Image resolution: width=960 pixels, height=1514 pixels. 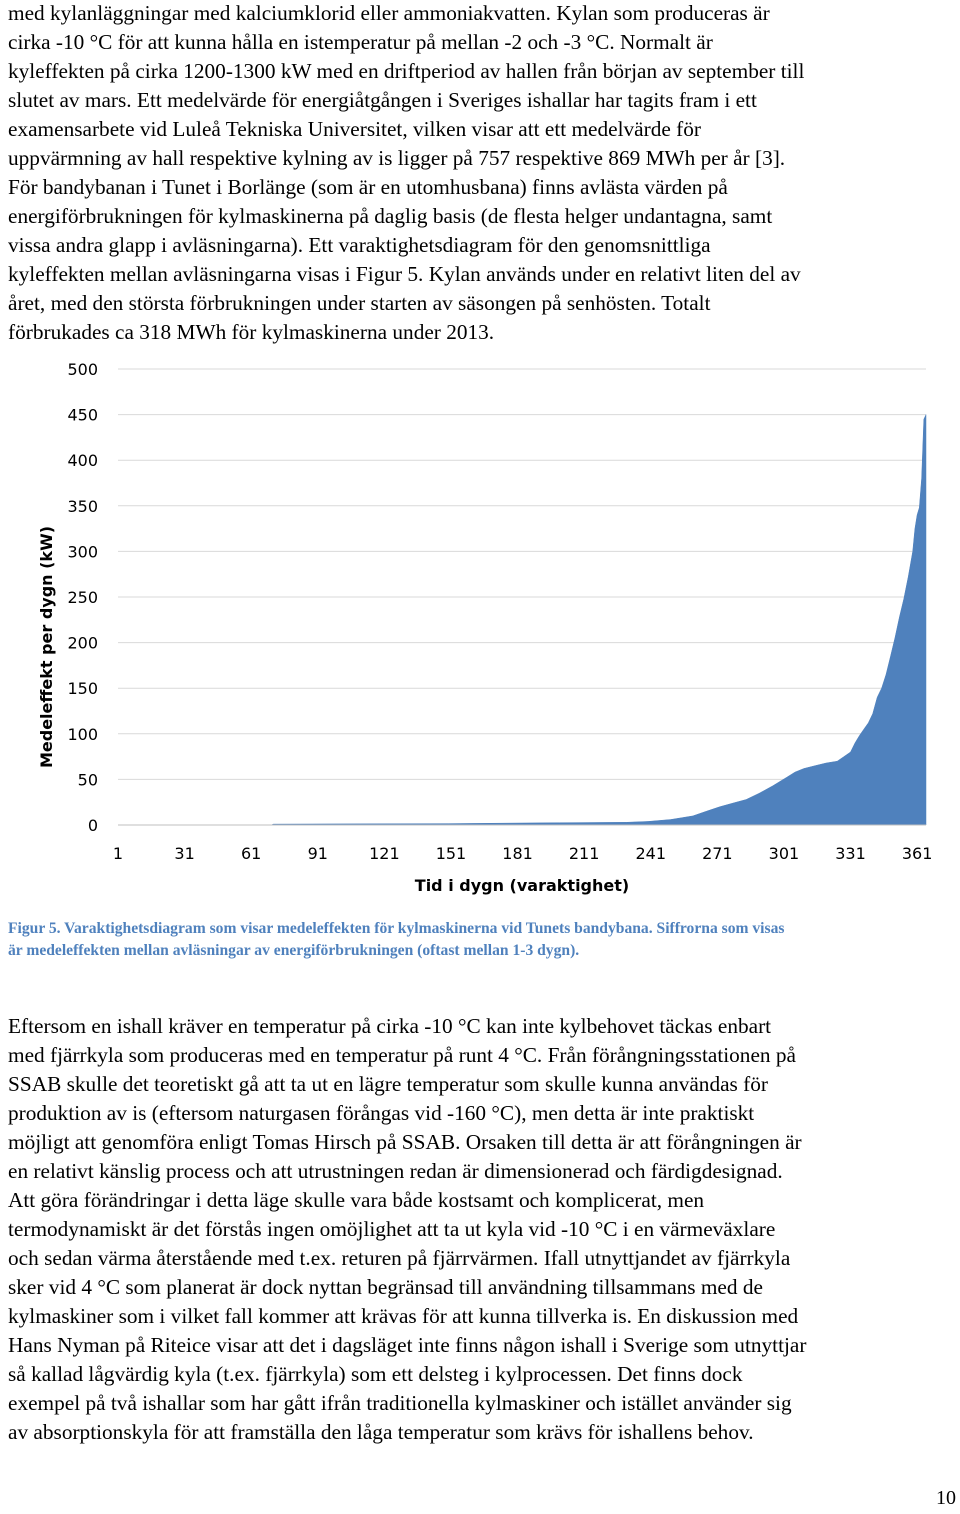 What do you see at coordinates (82, 460) in the screenshot?
I see `y-tick-label: 400` at bounding box center [82, 460].